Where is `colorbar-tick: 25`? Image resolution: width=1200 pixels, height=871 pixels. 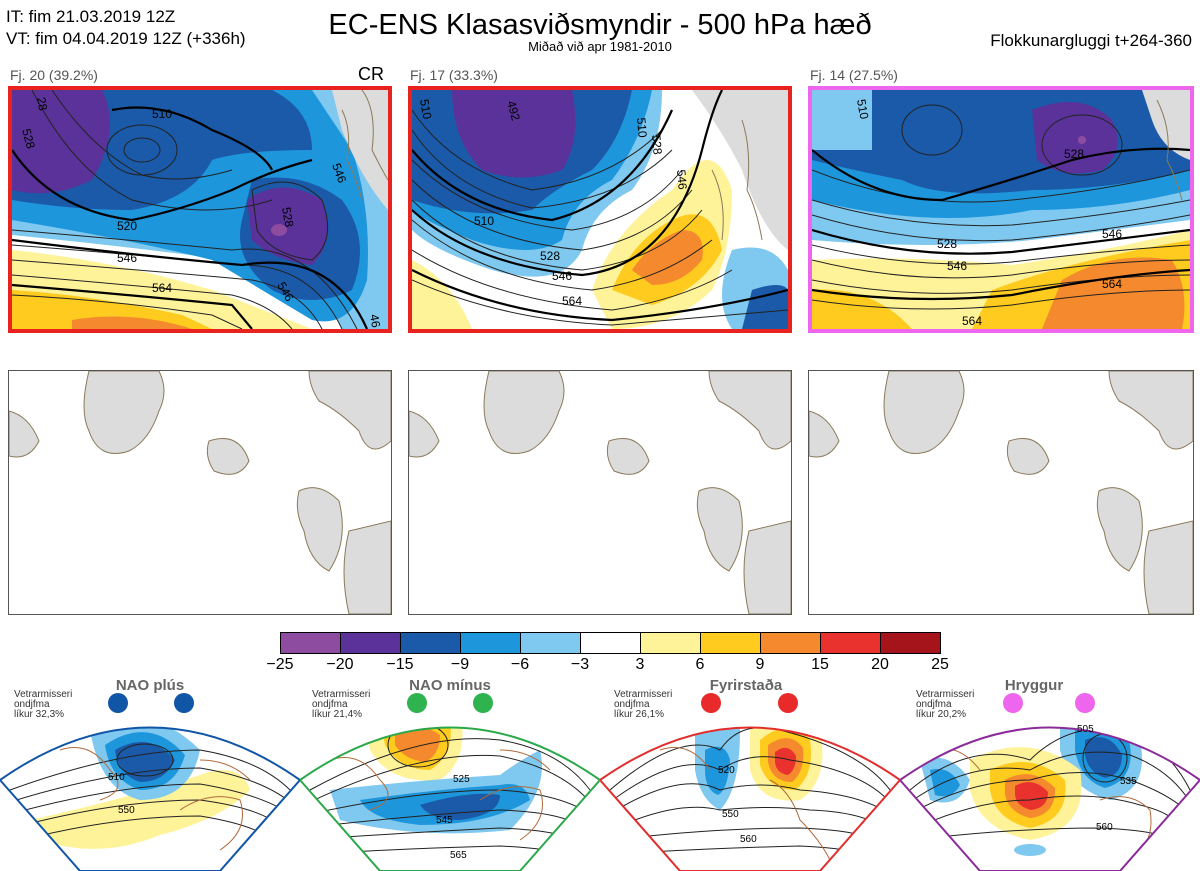 colorbar-tick: 25 is located at coordinates (940, 664).